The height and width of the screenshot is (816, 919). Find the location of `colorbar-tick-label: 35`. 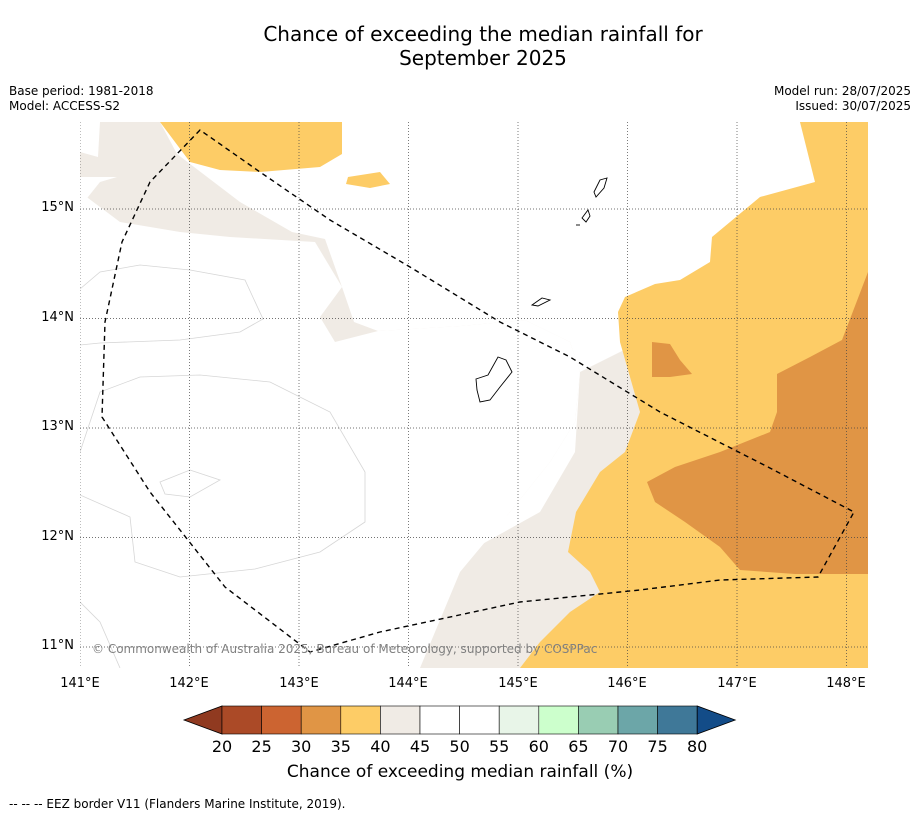

colorbar-tick-label: 35 is located at coordinates (340, 746).